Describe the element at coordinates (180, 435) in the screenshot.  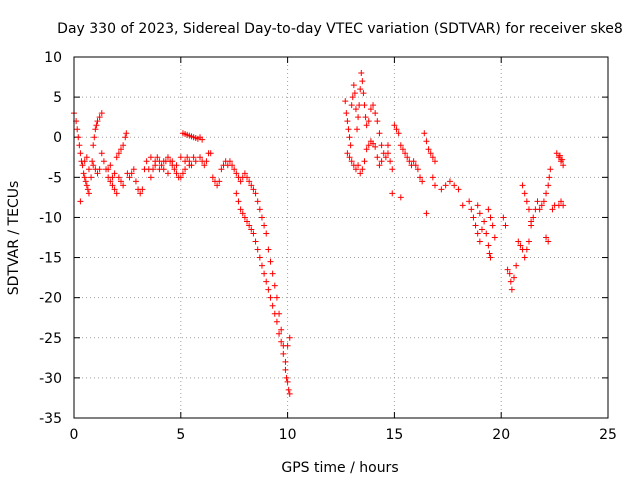
I see `x-tick-label: 5` at that location.